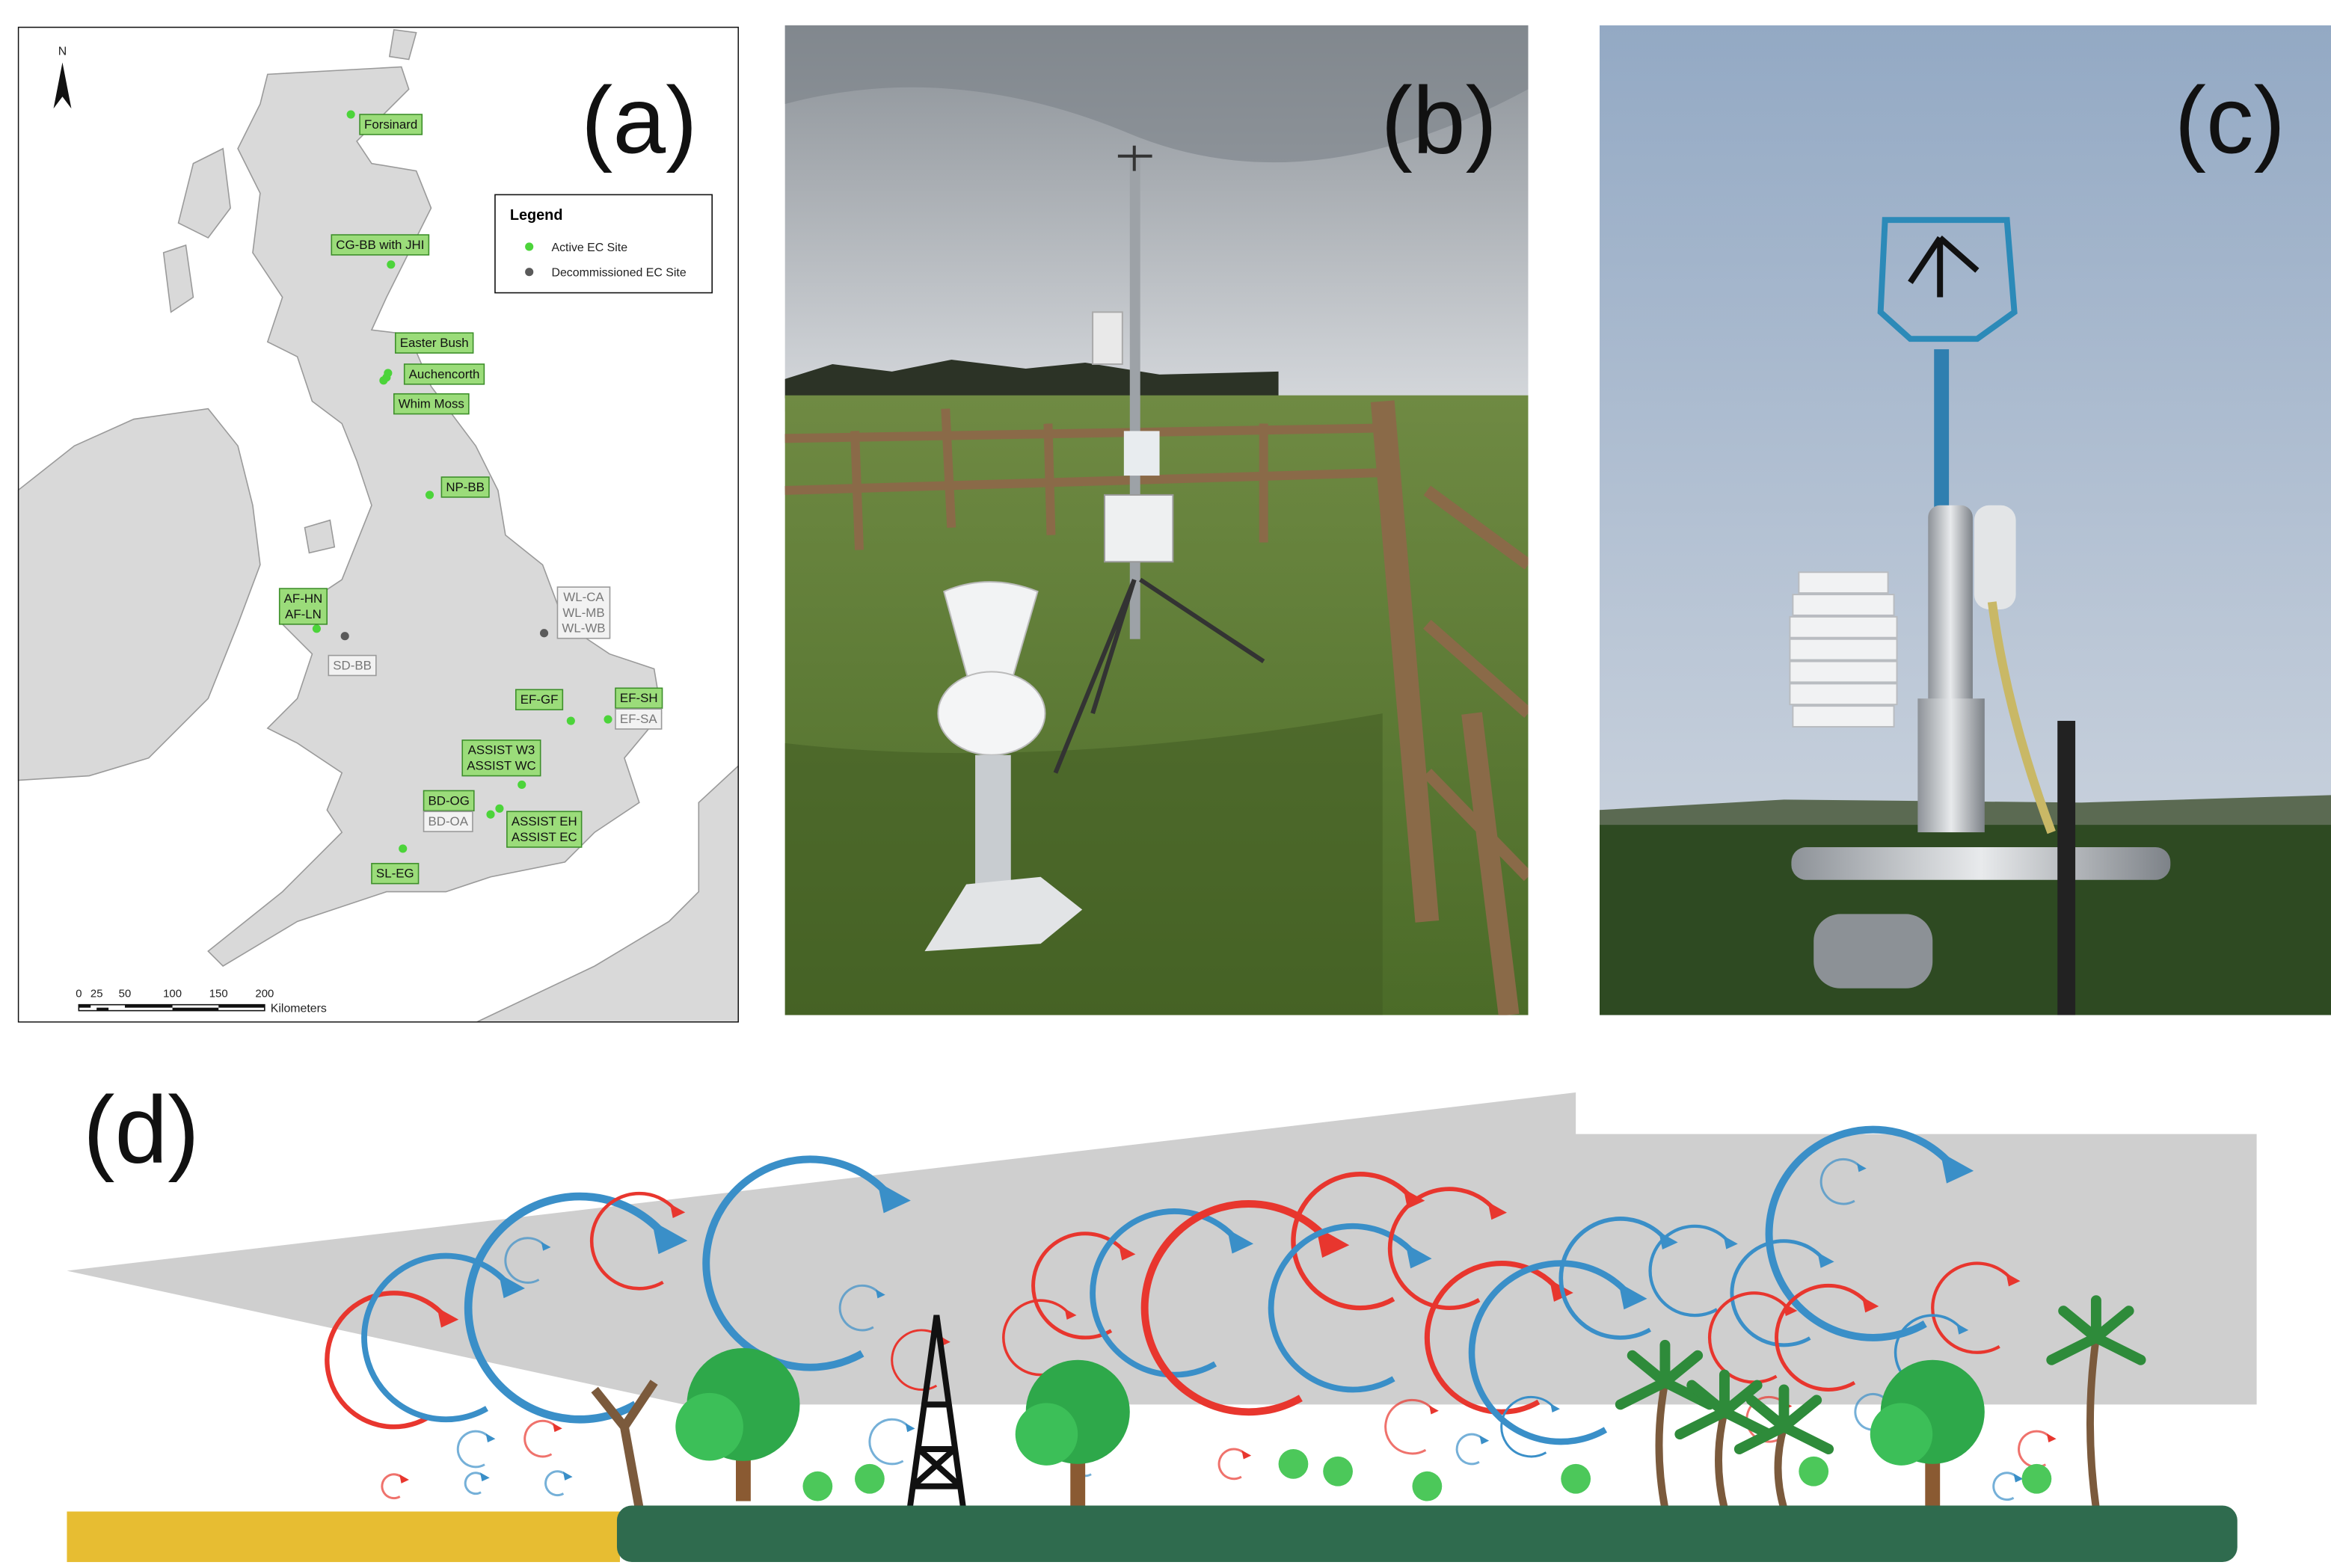 This screenshot has height=1568, width=2331. I want to click on vegetation, so click(1368, 1402).